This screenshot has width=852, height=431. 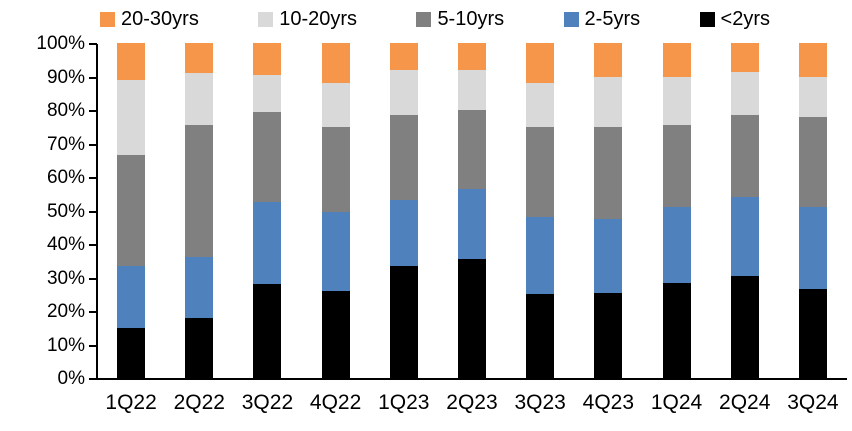 I want to click on x-tick-label: 2Q23, so click(x=472, y=402).